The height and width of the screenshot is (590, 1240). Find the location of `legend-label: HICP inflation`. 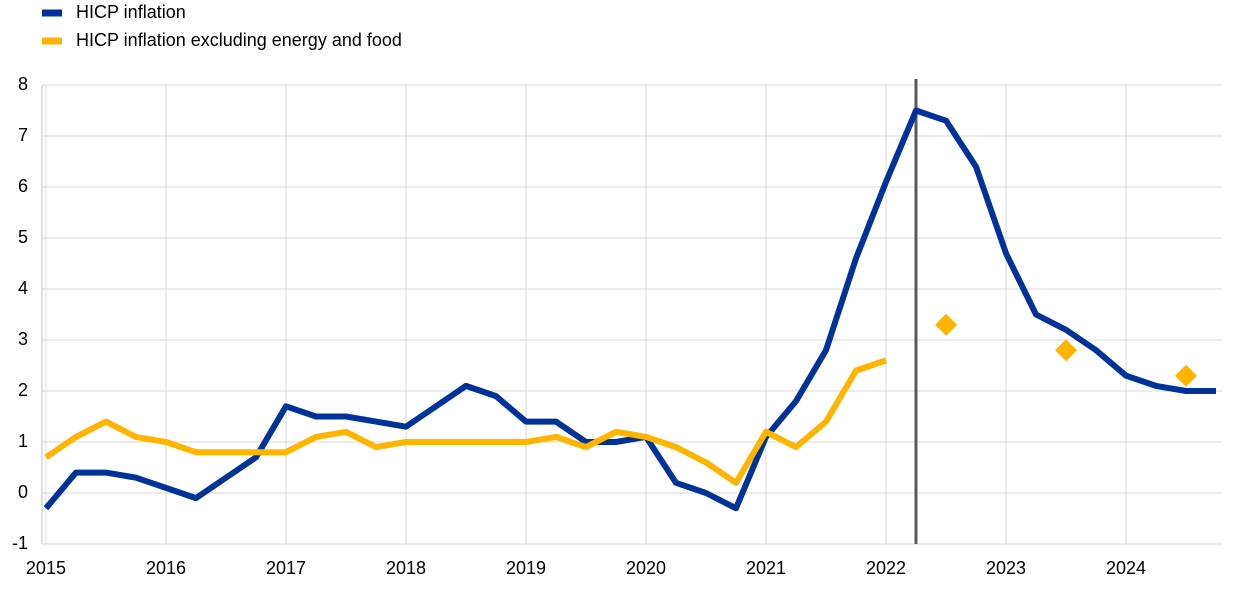

legend-label: HICP inflation is located at coordinates (131, 12).